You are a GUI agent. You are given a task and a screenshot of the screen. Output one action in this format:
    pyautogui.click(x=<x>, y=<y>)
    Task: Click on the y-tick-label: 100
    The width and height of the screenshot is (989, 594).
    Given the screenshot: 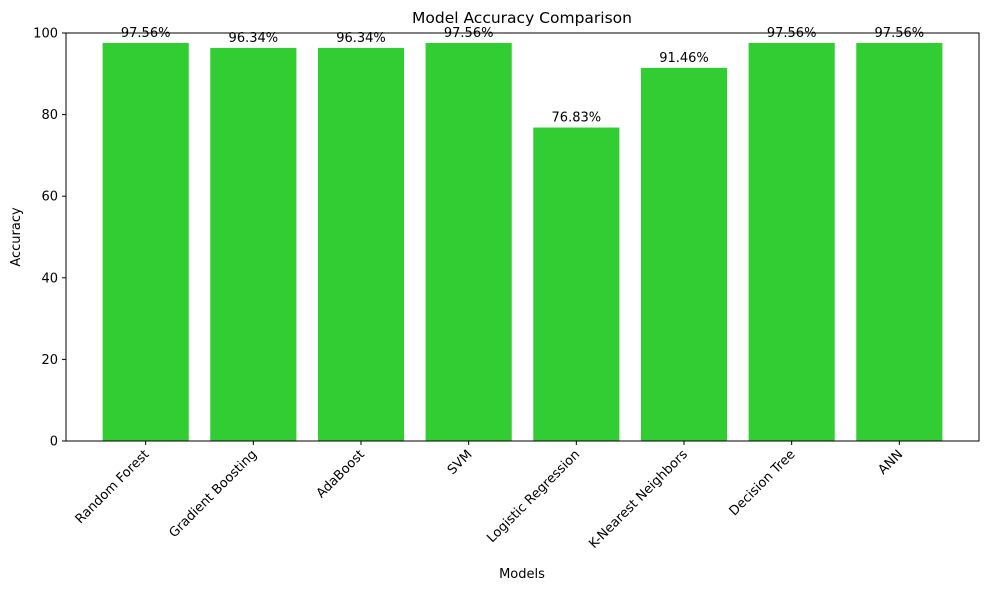 What is the action you would take?
    pyautogui.click(x=45, y=34)
    